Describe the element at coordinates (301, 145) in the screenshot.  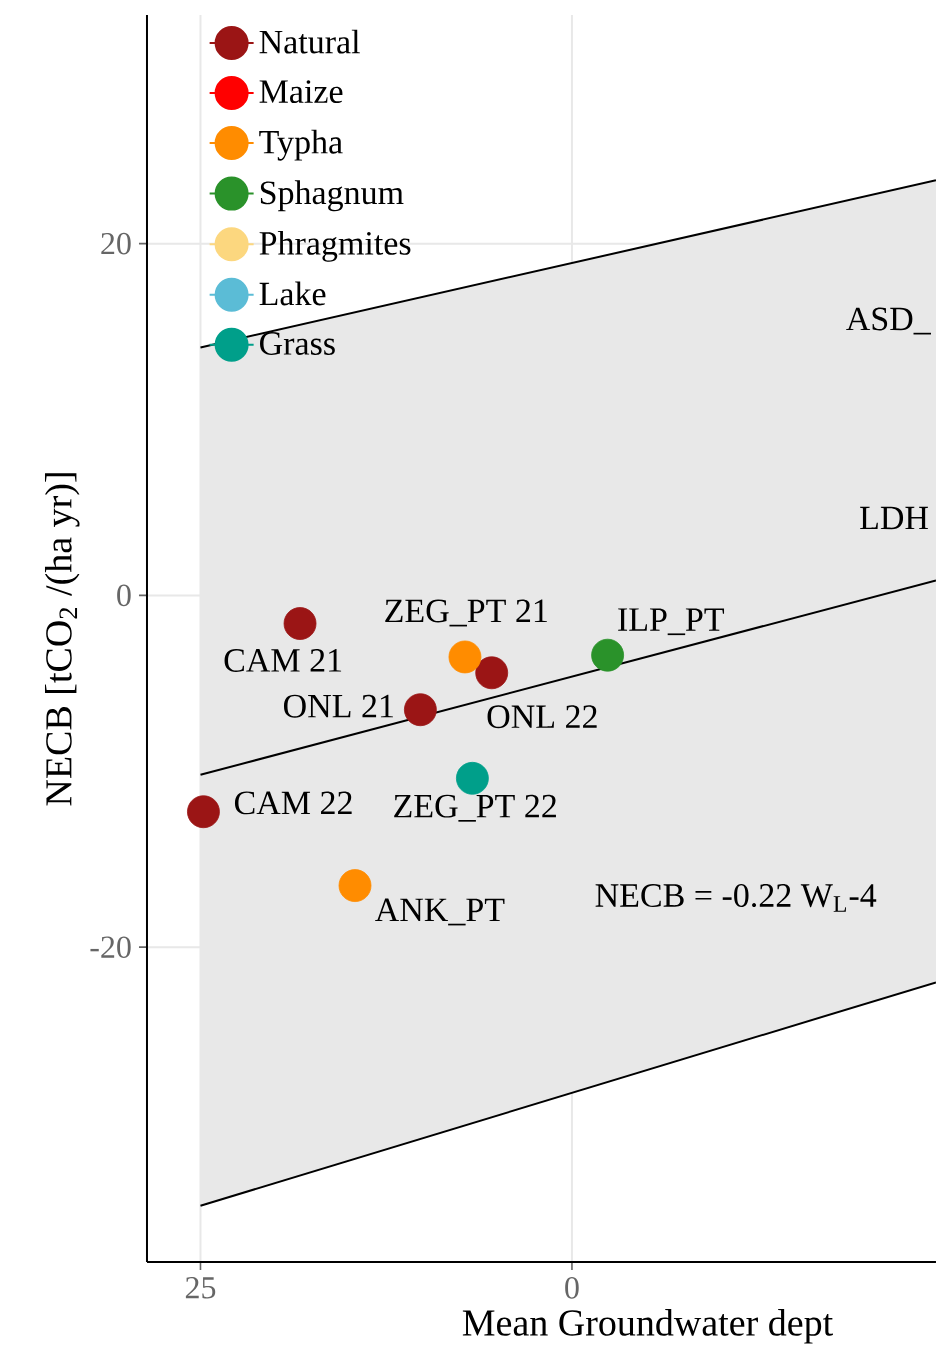
I see `legend-label: Typha` at that location.